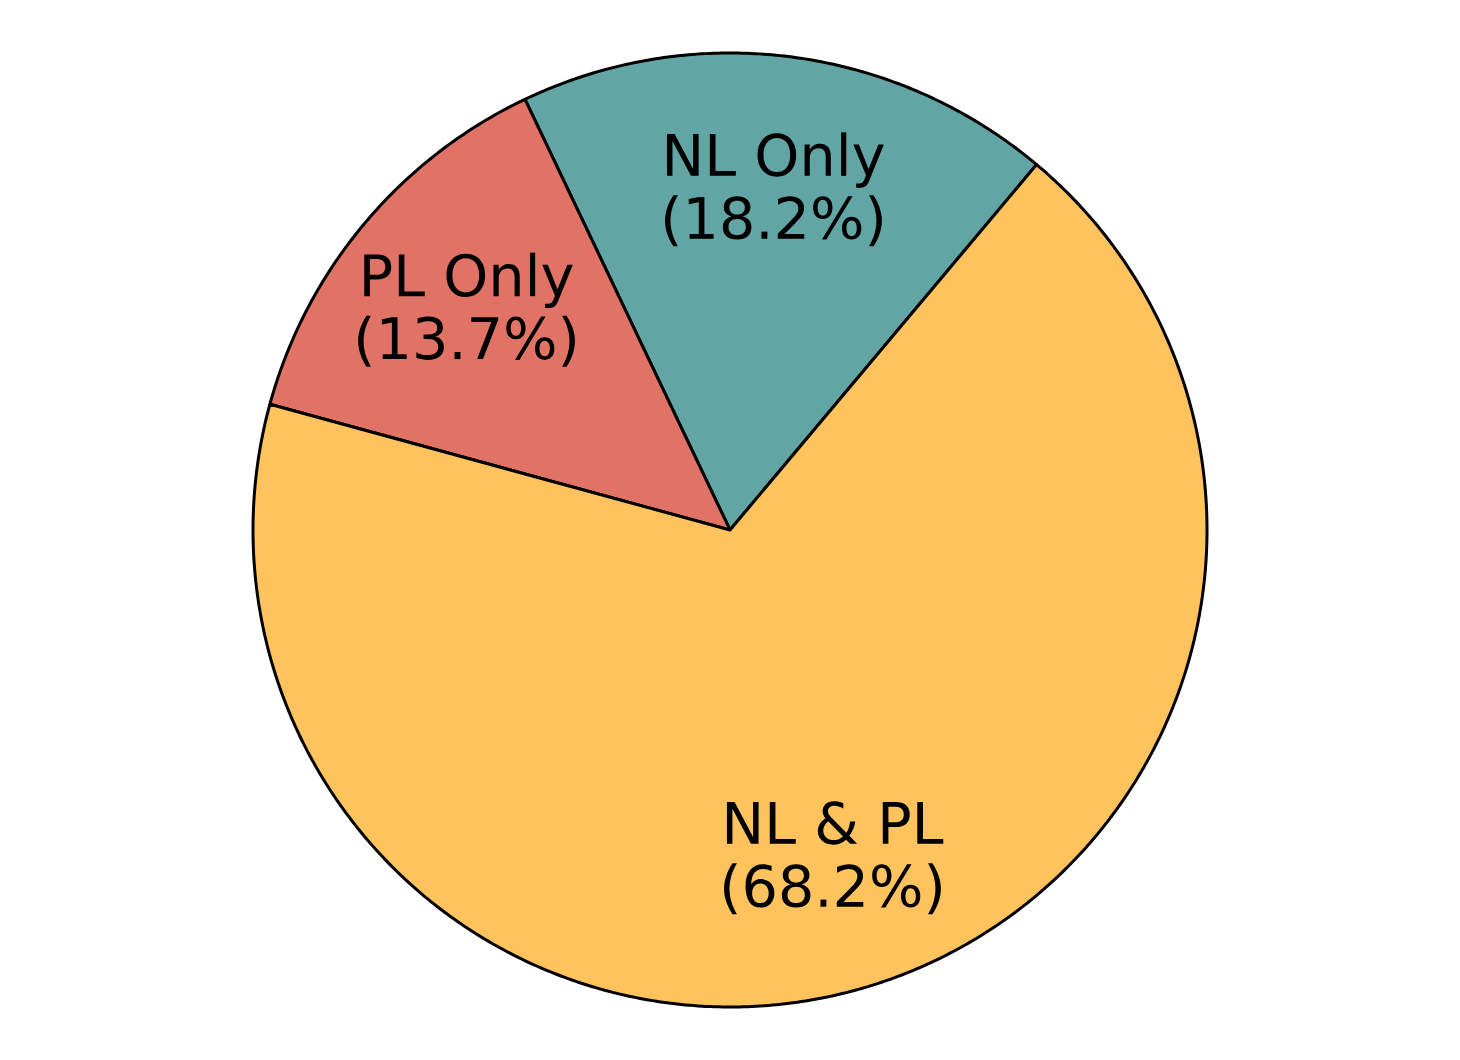 This screenshot has height=1060, width=1460. What do you see at coordinates (468, 280) in the screenshot?
I see `slice-label: PL Only` at bounding box center [468, 280].